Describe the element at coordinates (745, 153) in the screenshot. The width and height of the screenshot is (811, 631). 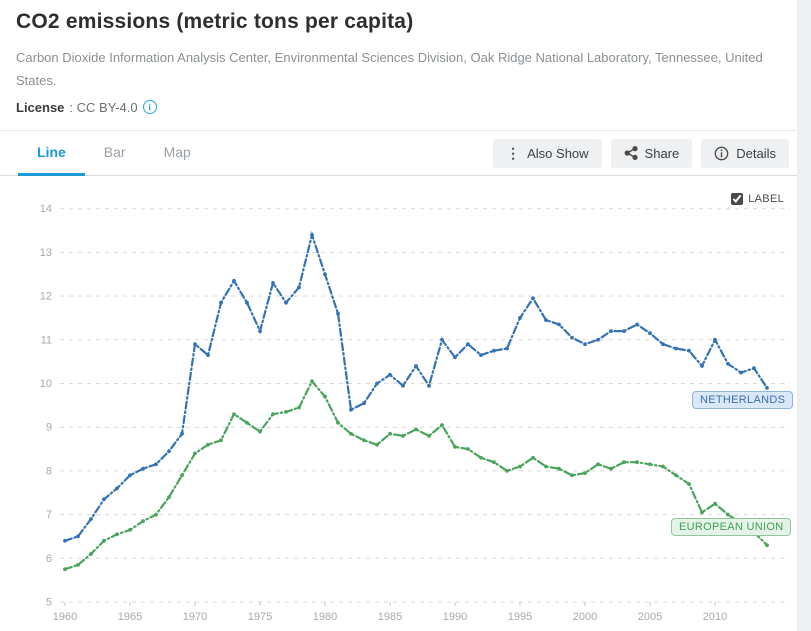
I see `details-button: Details` at that location.